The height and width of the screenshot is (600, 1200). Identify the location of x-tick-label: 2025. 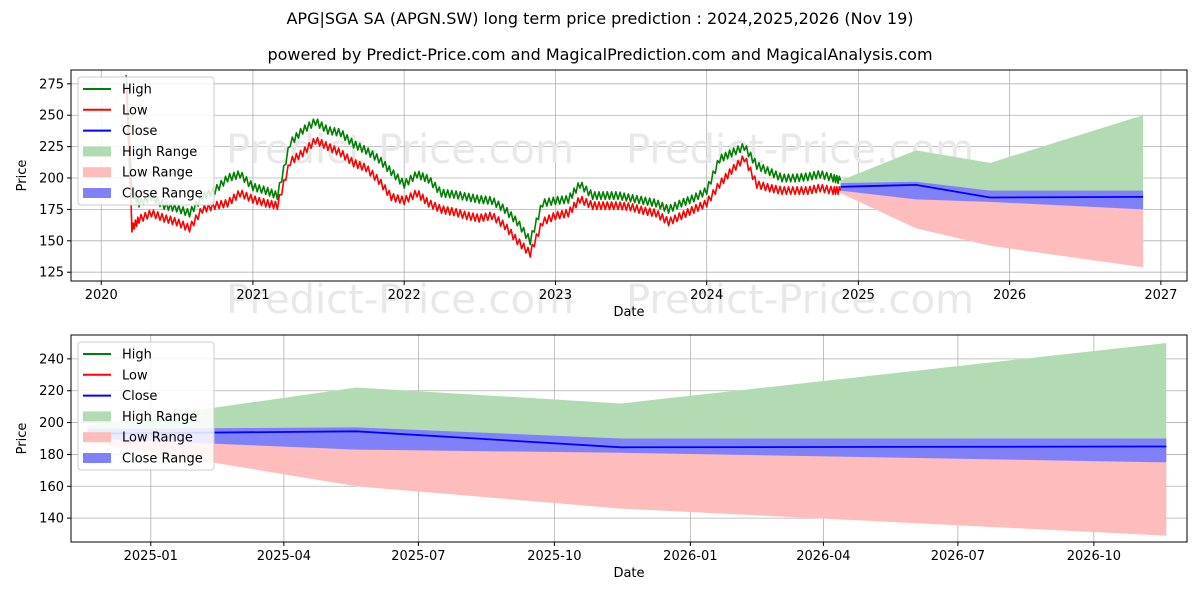
(858, 295).